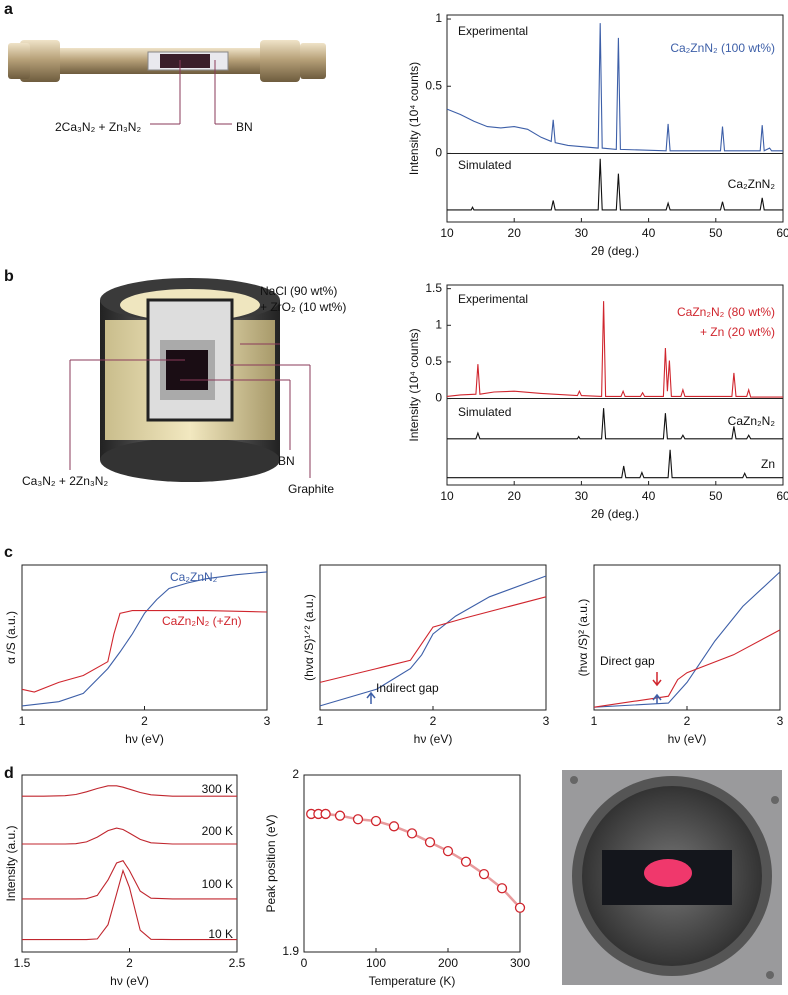  I want to click on series-label: CaZn₂N₂, so click(752, 421).